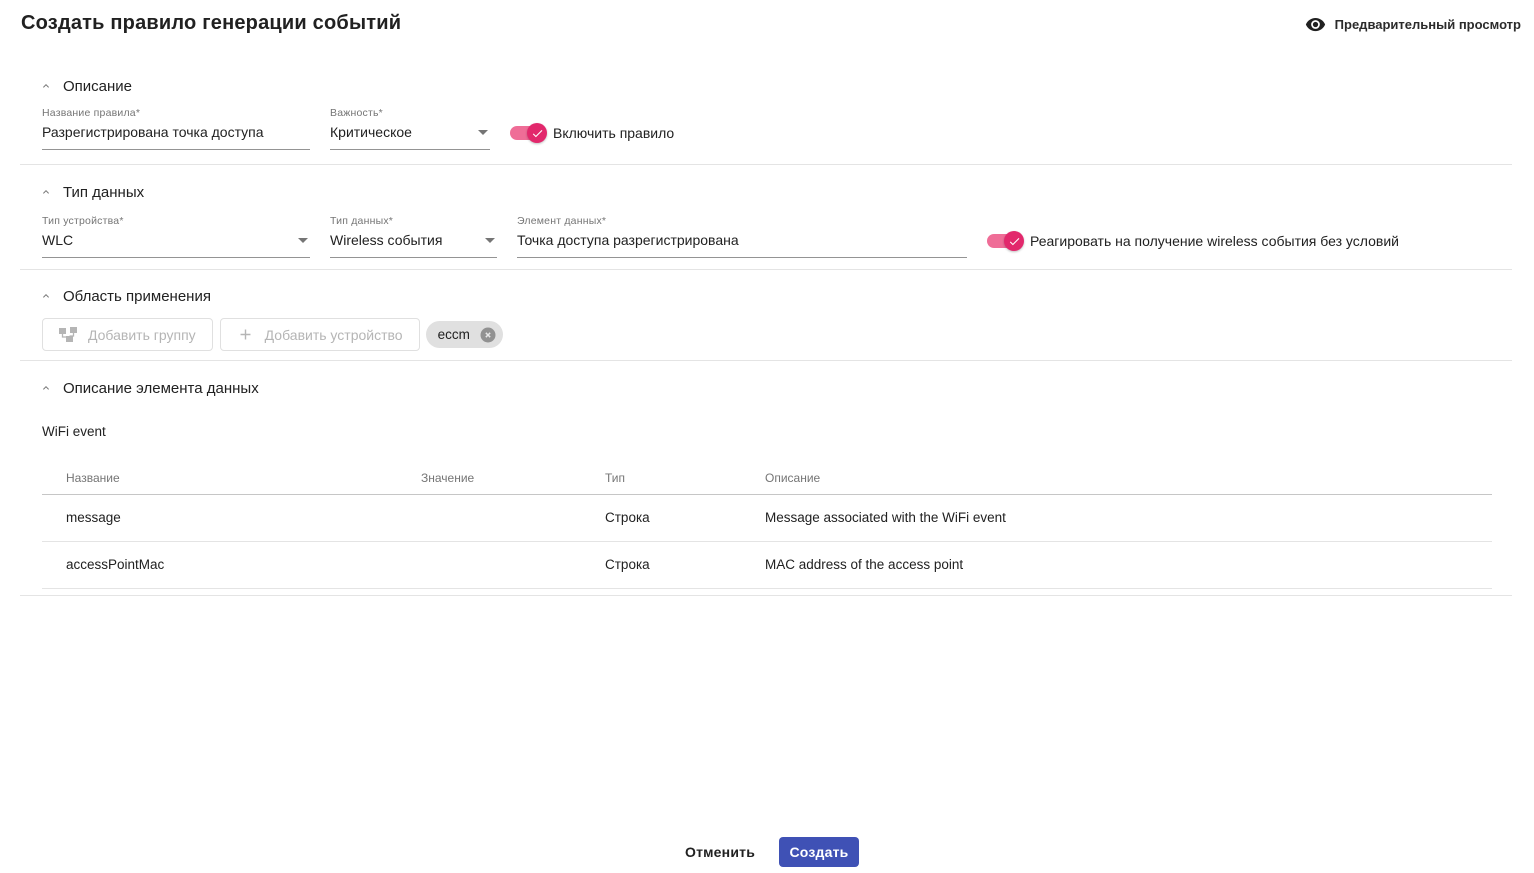 This screenshot has width=1534, height=873. I want to click on device-type-field: Тип устройства* WLC, so click(176, 236).